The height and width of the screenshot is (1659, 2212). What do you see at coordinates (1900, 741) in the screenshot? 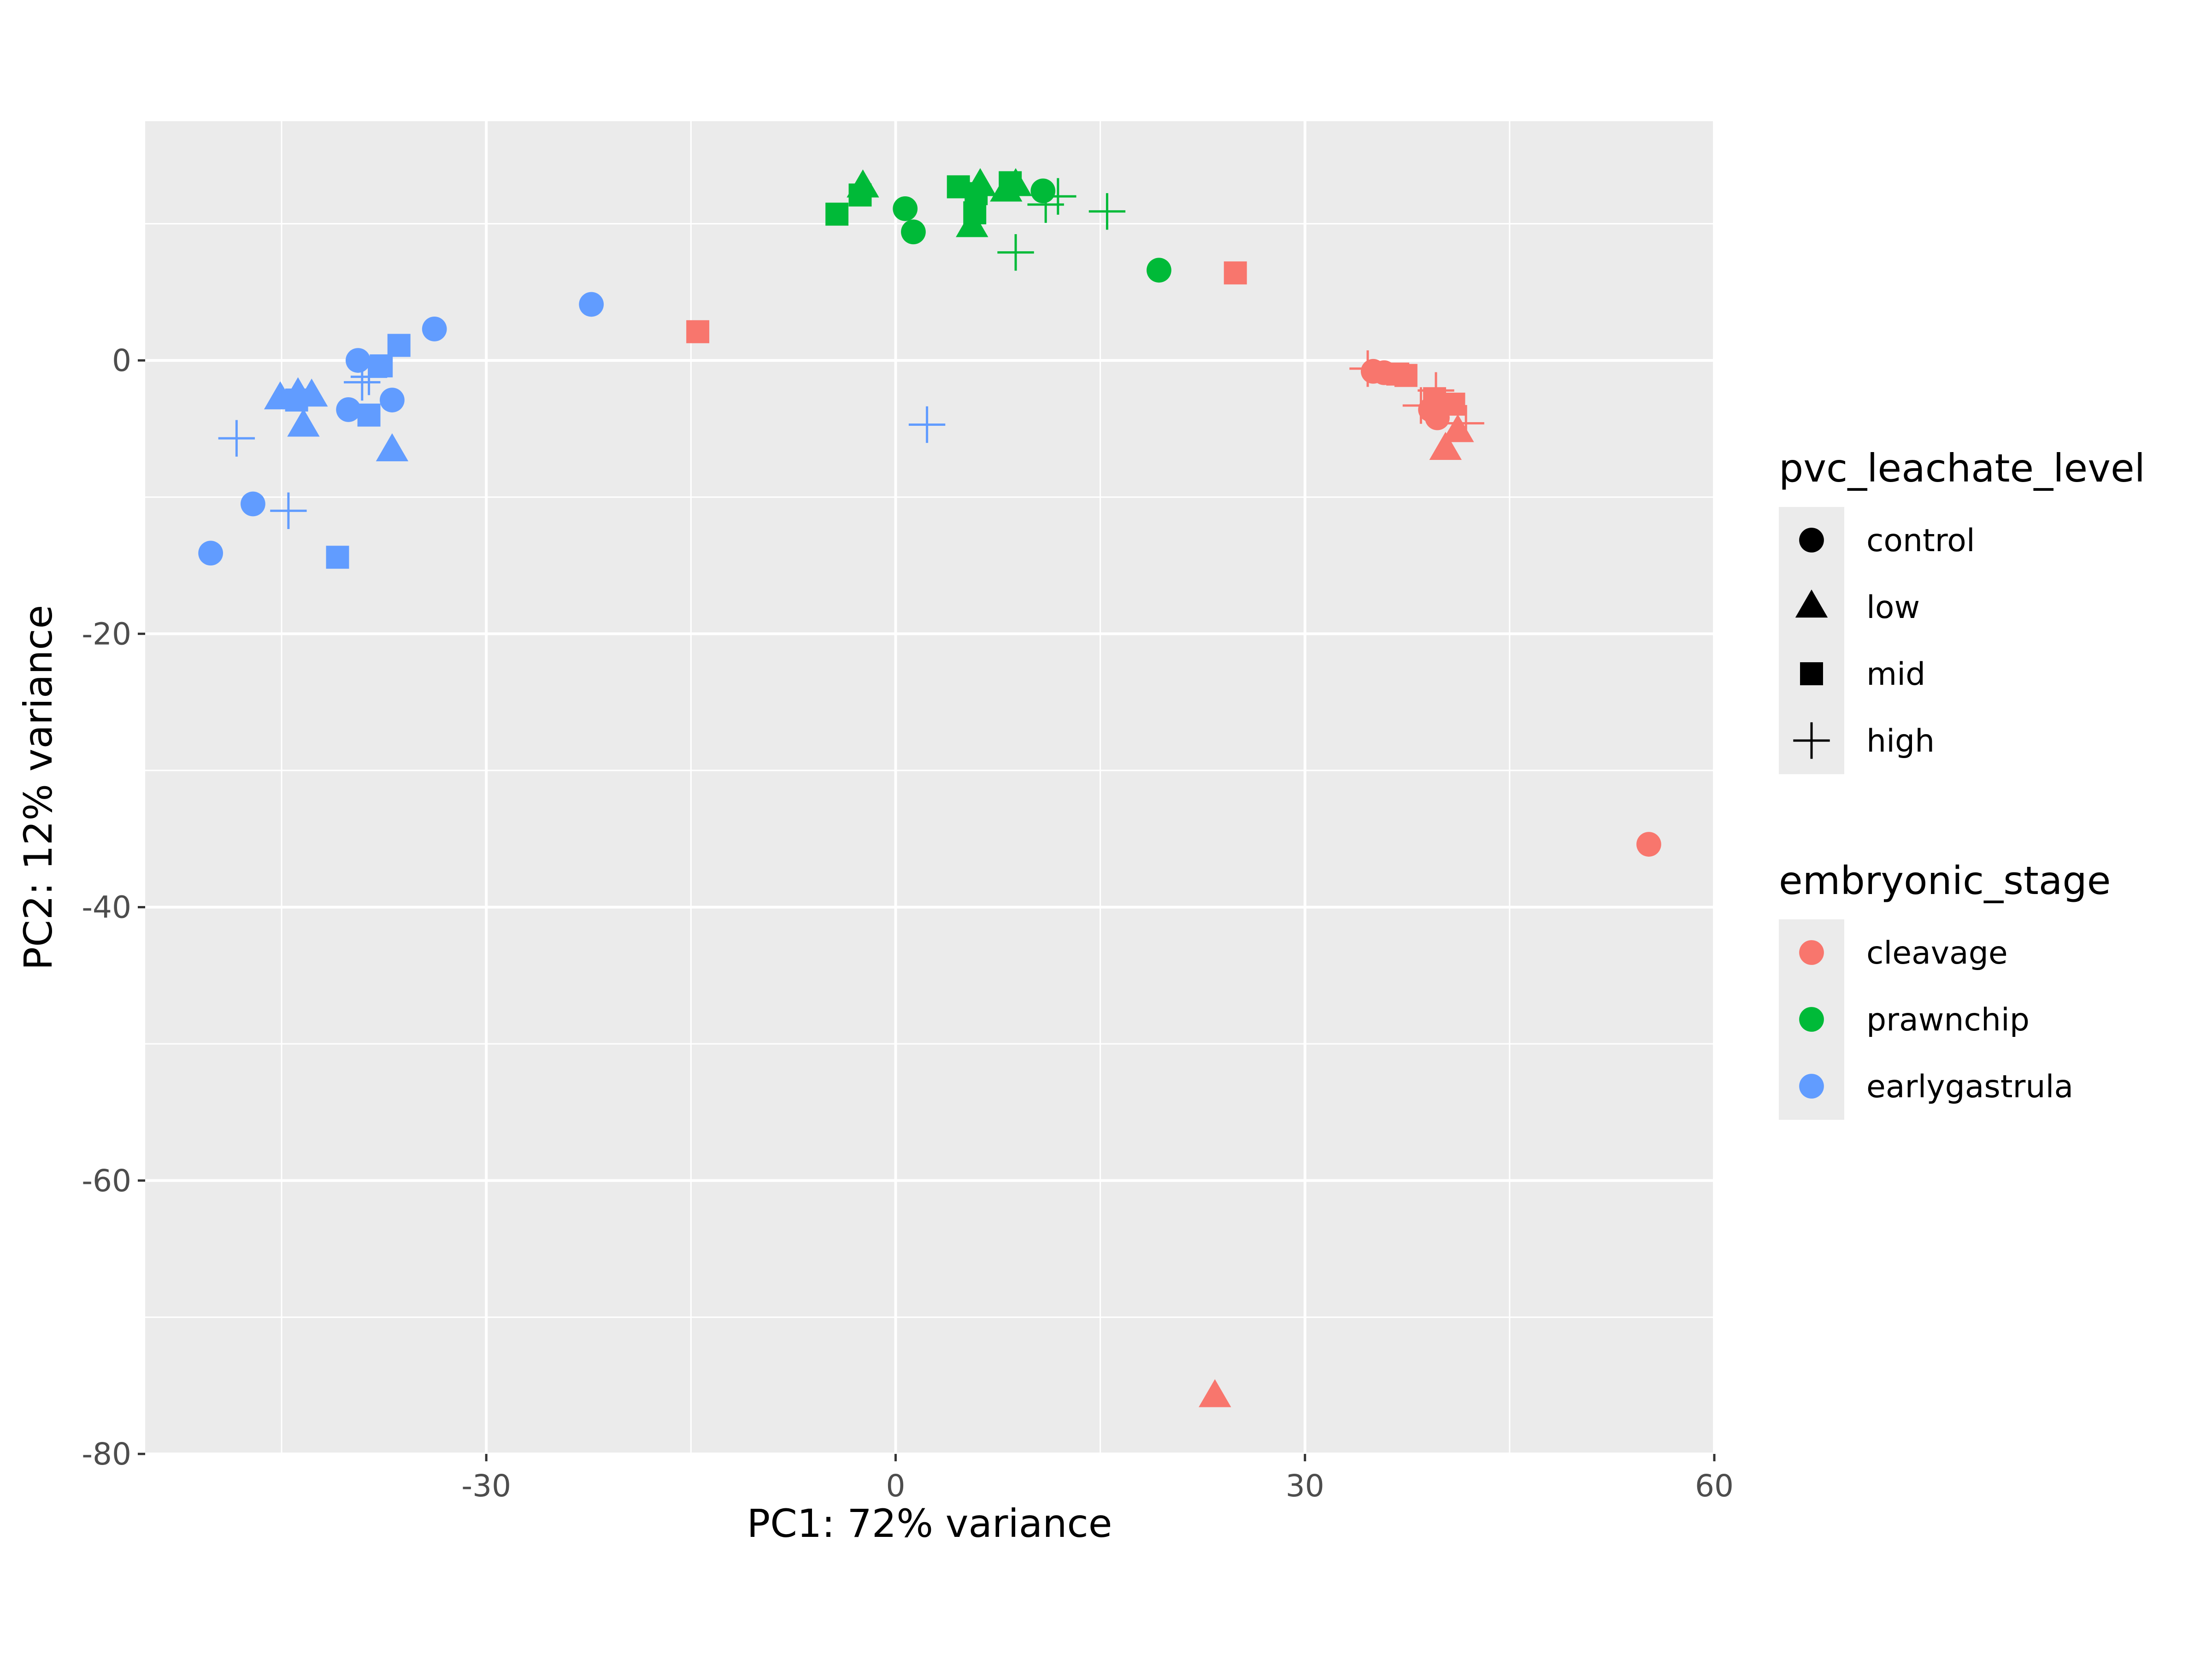
I see `shape-legend-label: high` at bounding box center [1900, 741].